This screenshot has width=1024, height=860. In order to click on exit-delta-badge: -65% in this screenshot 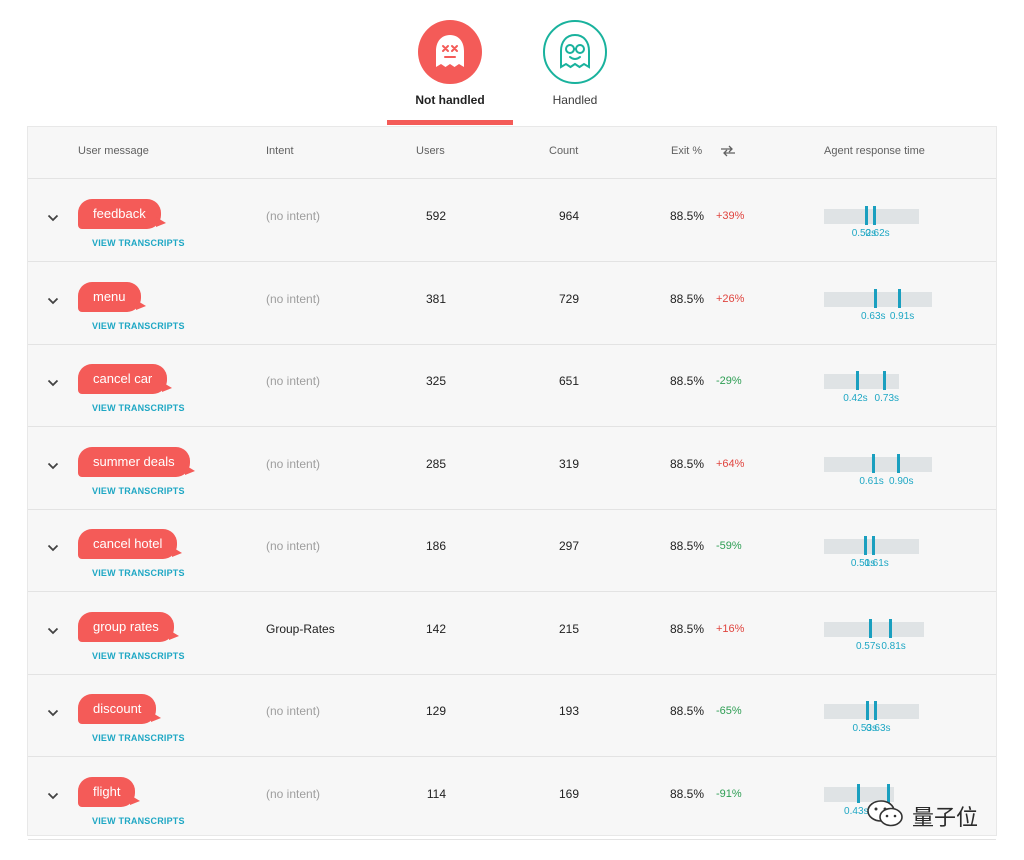, I will do `click(729, 711)`.